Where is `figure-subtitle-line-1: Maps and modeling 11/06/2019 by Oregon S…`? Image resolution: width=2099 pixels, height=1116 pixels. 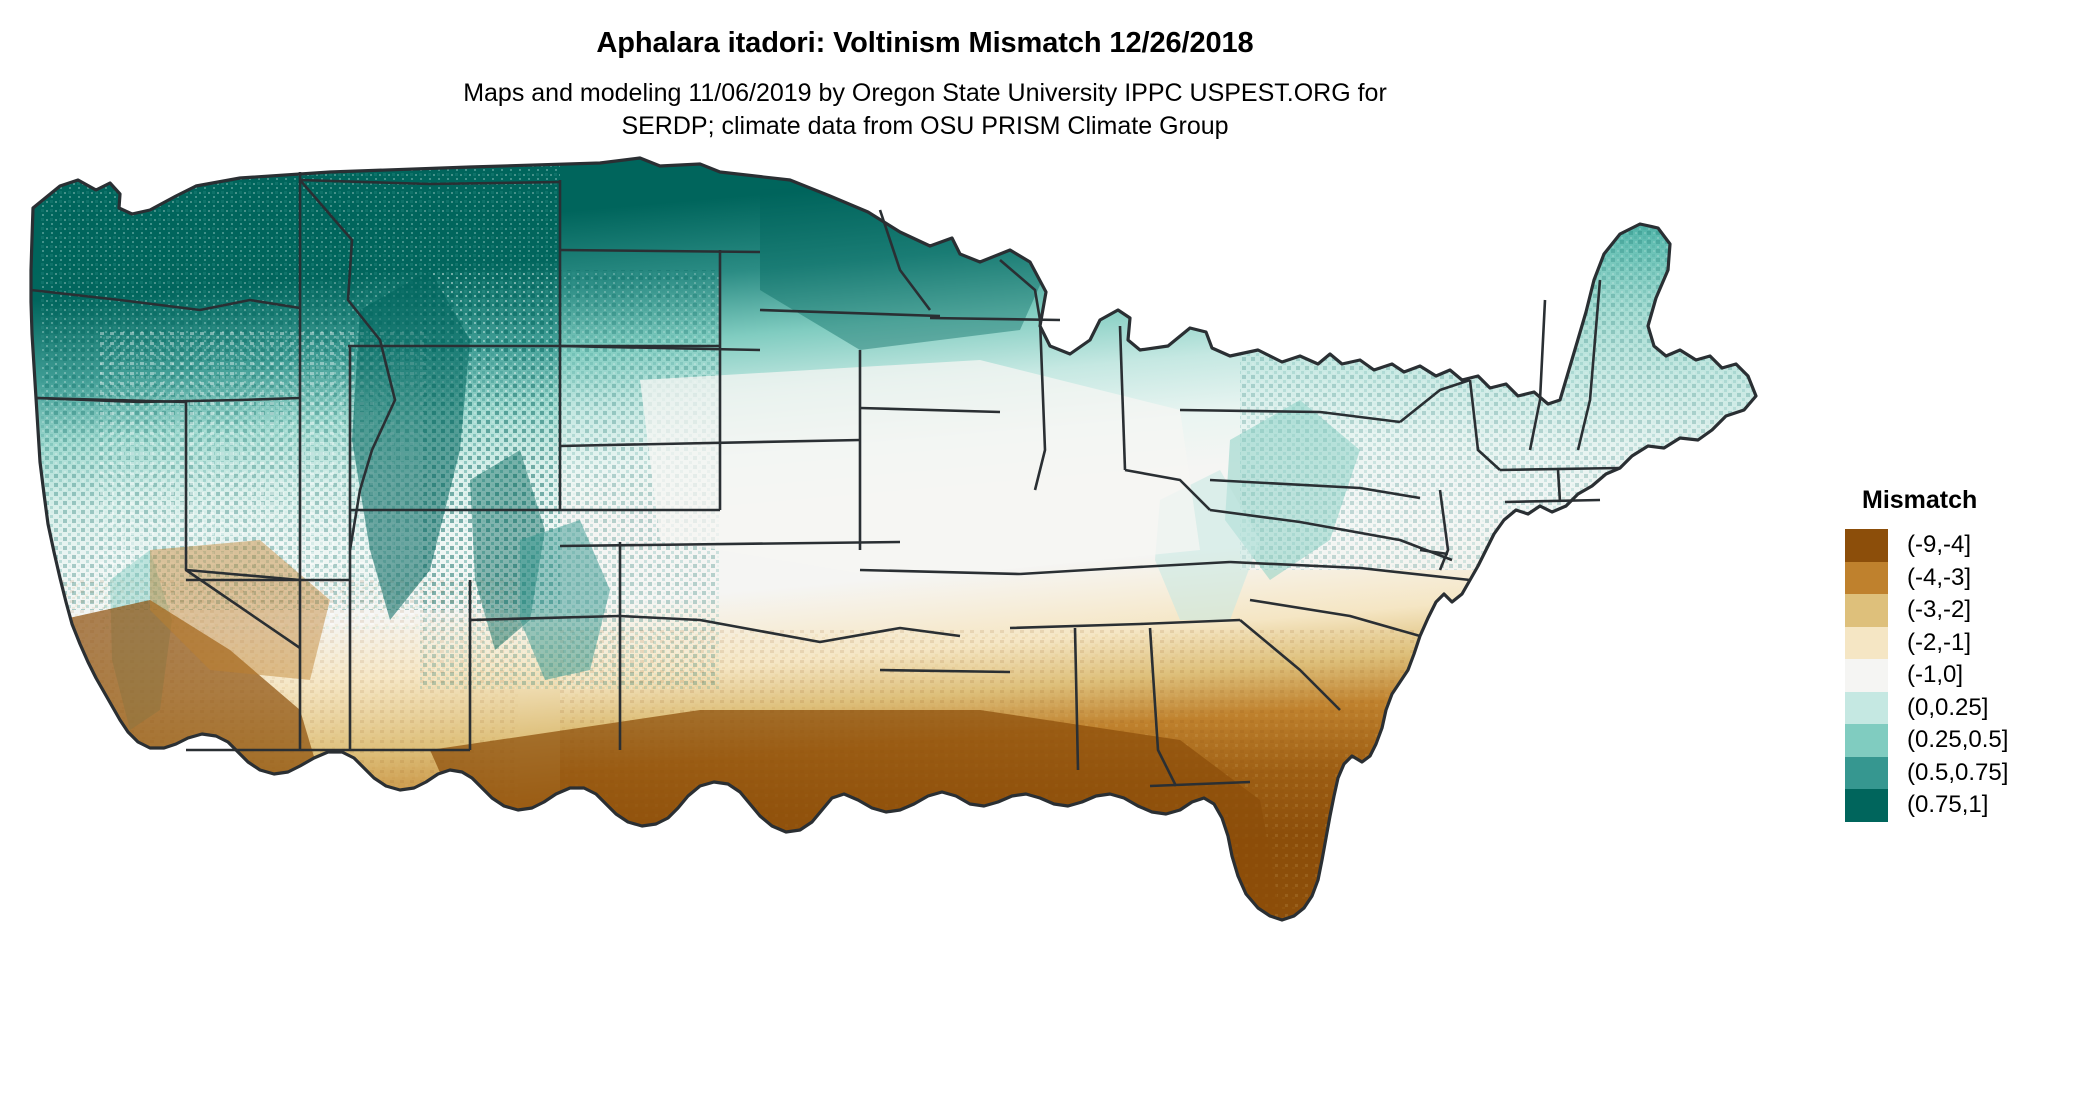
figure-subtitle-line-1: Maps and modeling 11/06/2019 by Oregon S… is located at coordinates (925, 93).